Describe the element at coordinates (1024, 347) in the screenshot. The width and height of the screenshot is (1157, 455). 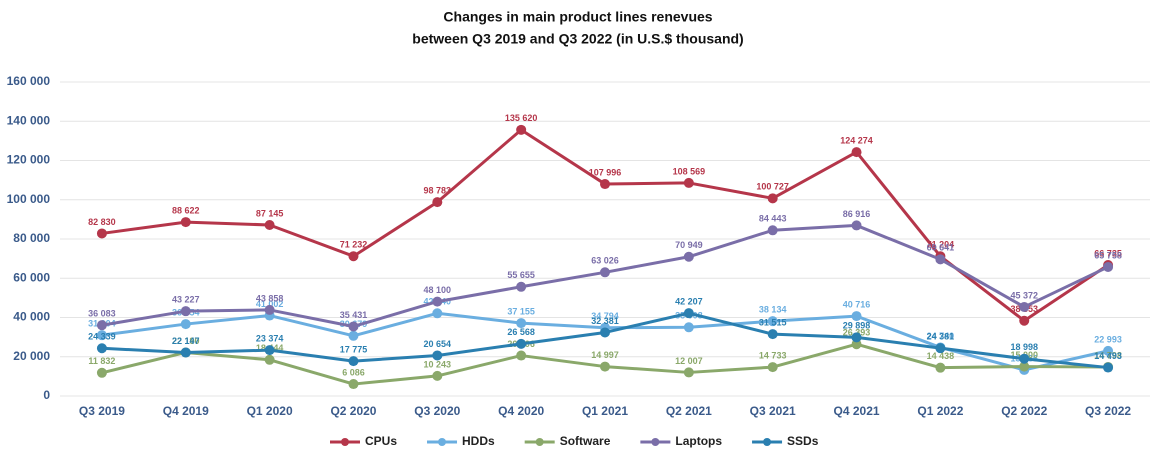
I see `data-label: 18 998` at that location.